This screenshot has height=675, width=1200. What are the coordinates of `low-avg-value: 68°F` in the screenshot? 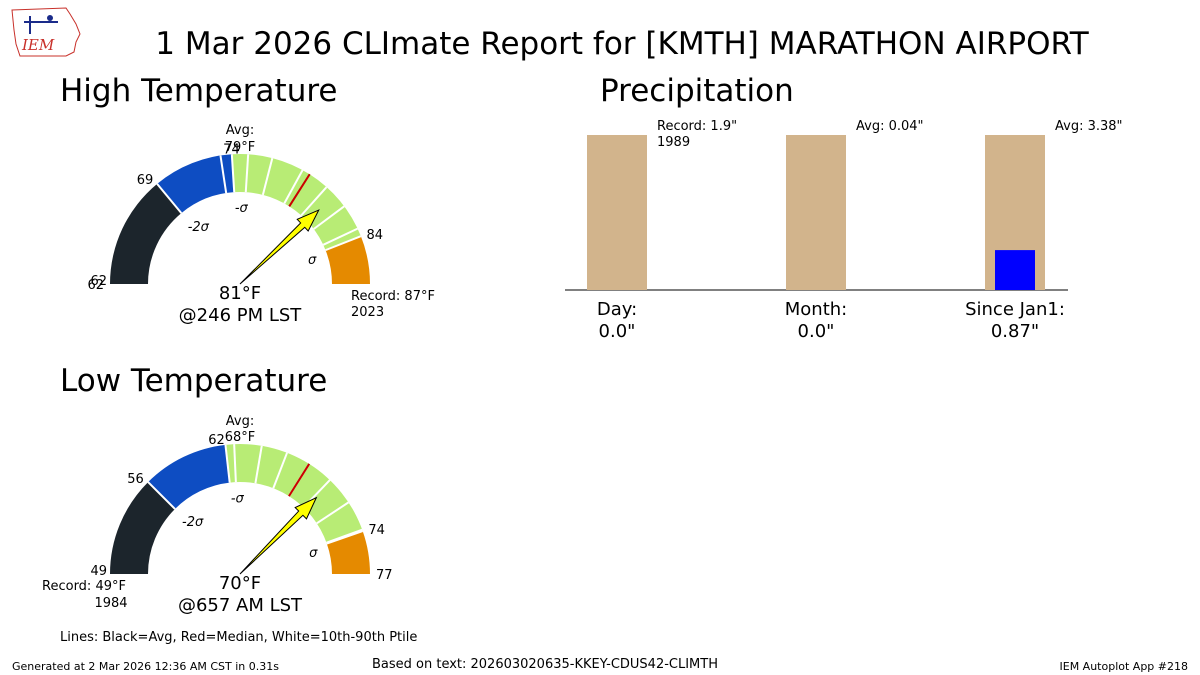 It's located at (240, 437).